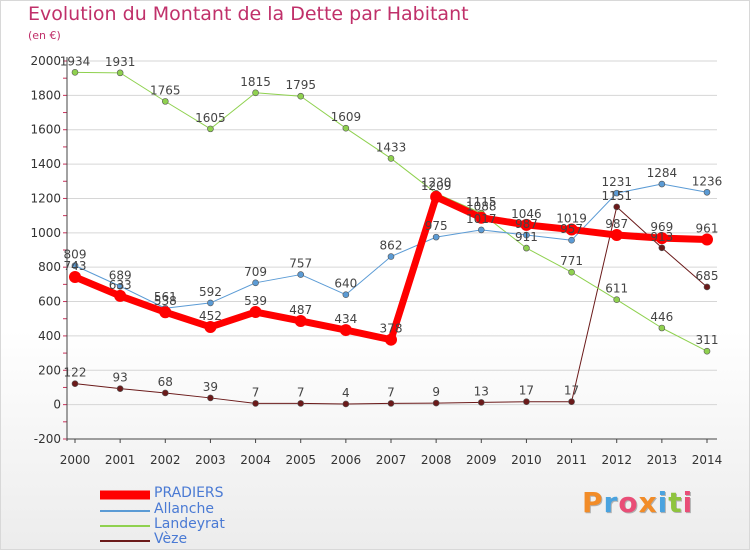  Describe the element at coordinates (616, 224) in the screenshot. I see `data-label-pradiers: 987` at that location.